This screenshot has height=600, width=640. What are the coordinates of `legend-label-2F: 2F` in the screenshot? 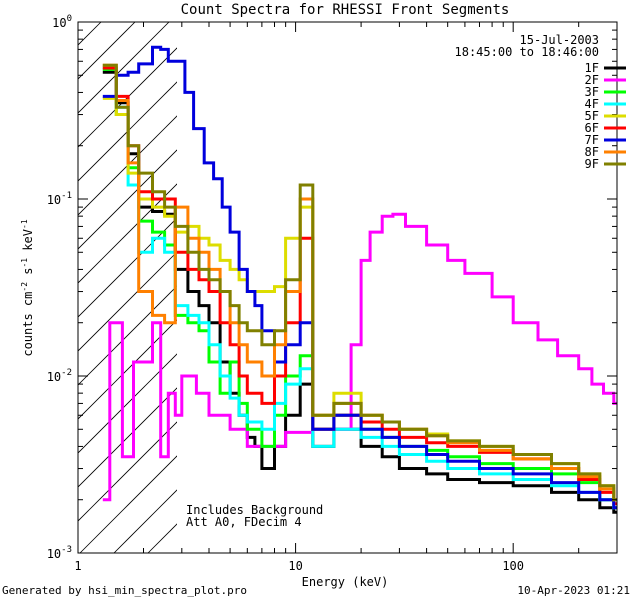 It's located at (592, 80).